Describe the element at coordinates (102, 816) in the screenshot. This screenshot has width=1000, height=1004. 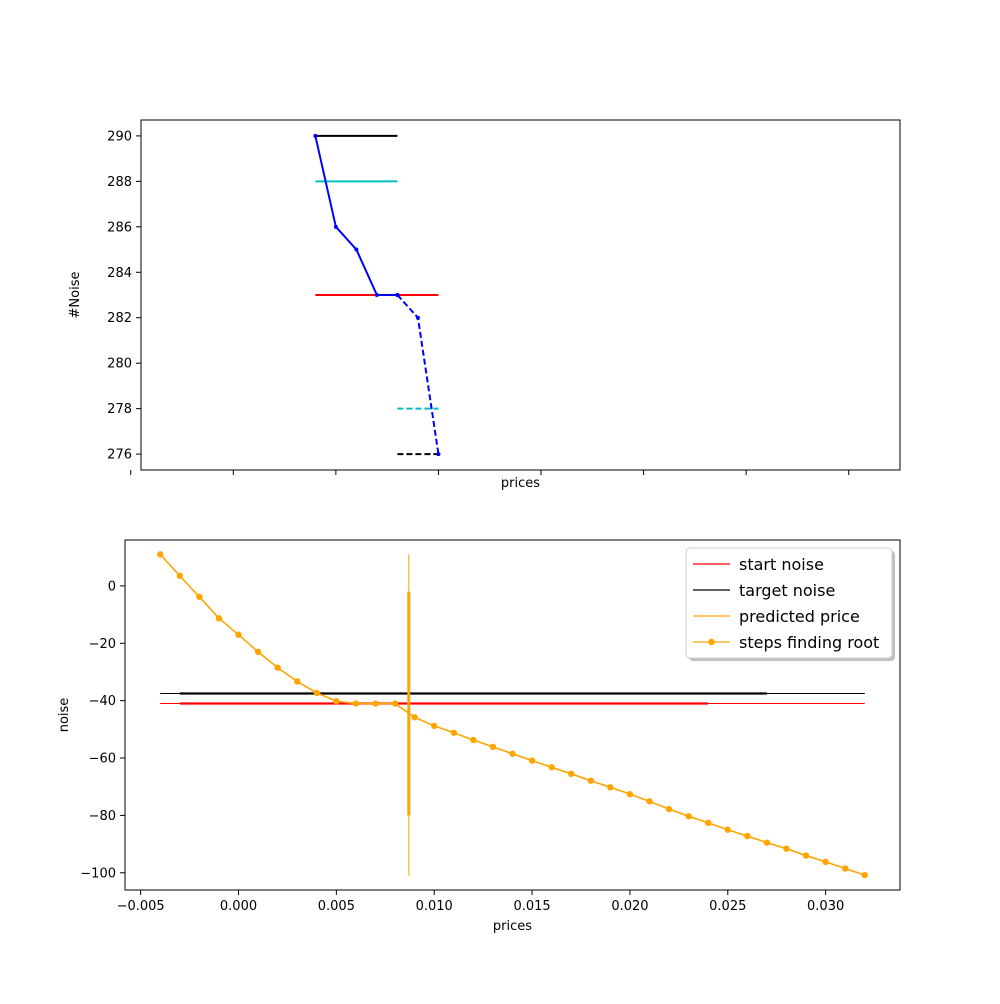
I see `y-tick-label: −80` at that location.